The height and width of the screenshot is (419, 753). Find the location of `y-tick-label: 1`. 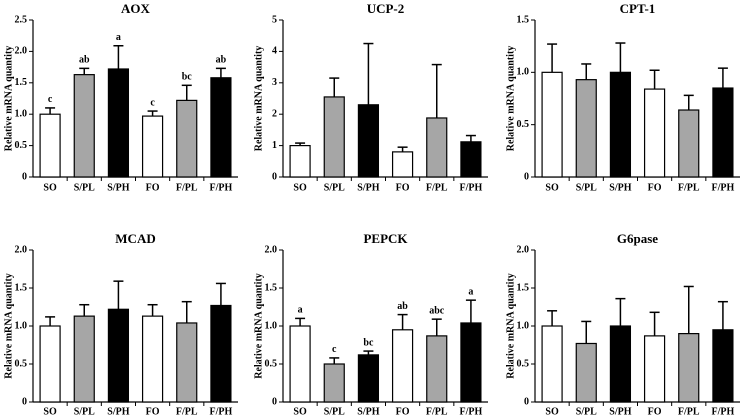

y-tick-label: 1 is located at coordinates (274, 145).